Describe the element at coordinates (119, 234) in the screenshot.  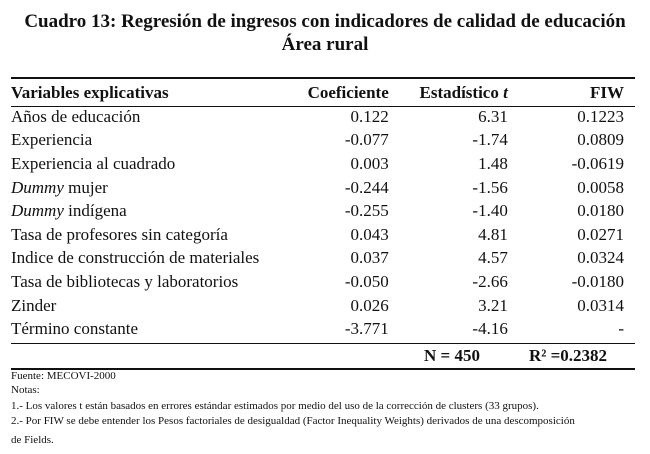
I see `variable-cell: Tasa de profesores sin categoría` at that location.